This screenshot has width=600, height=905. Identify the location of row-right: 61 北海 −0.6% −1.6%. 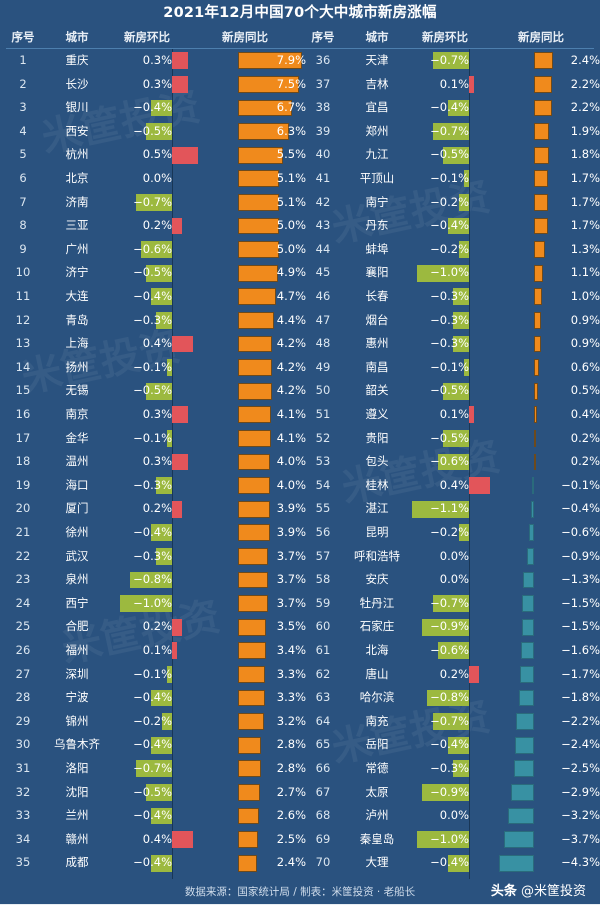
(453, 651).